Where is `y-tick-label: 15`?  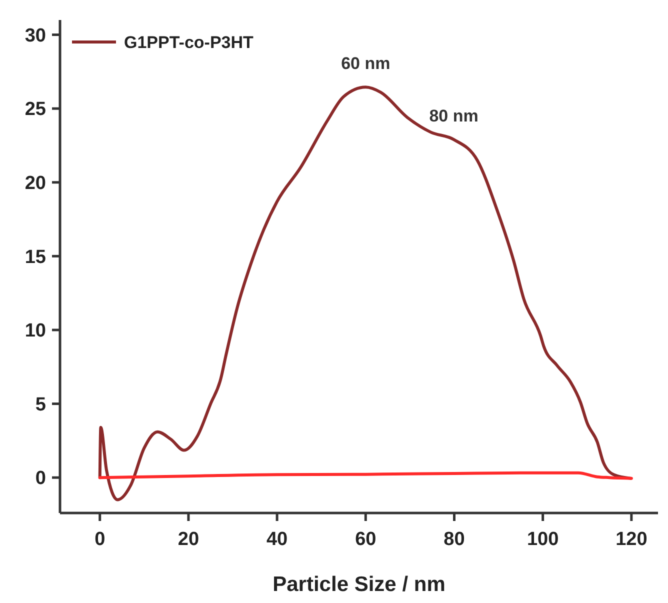
y-tick-label: 15 is located at coordinates (35, 257).